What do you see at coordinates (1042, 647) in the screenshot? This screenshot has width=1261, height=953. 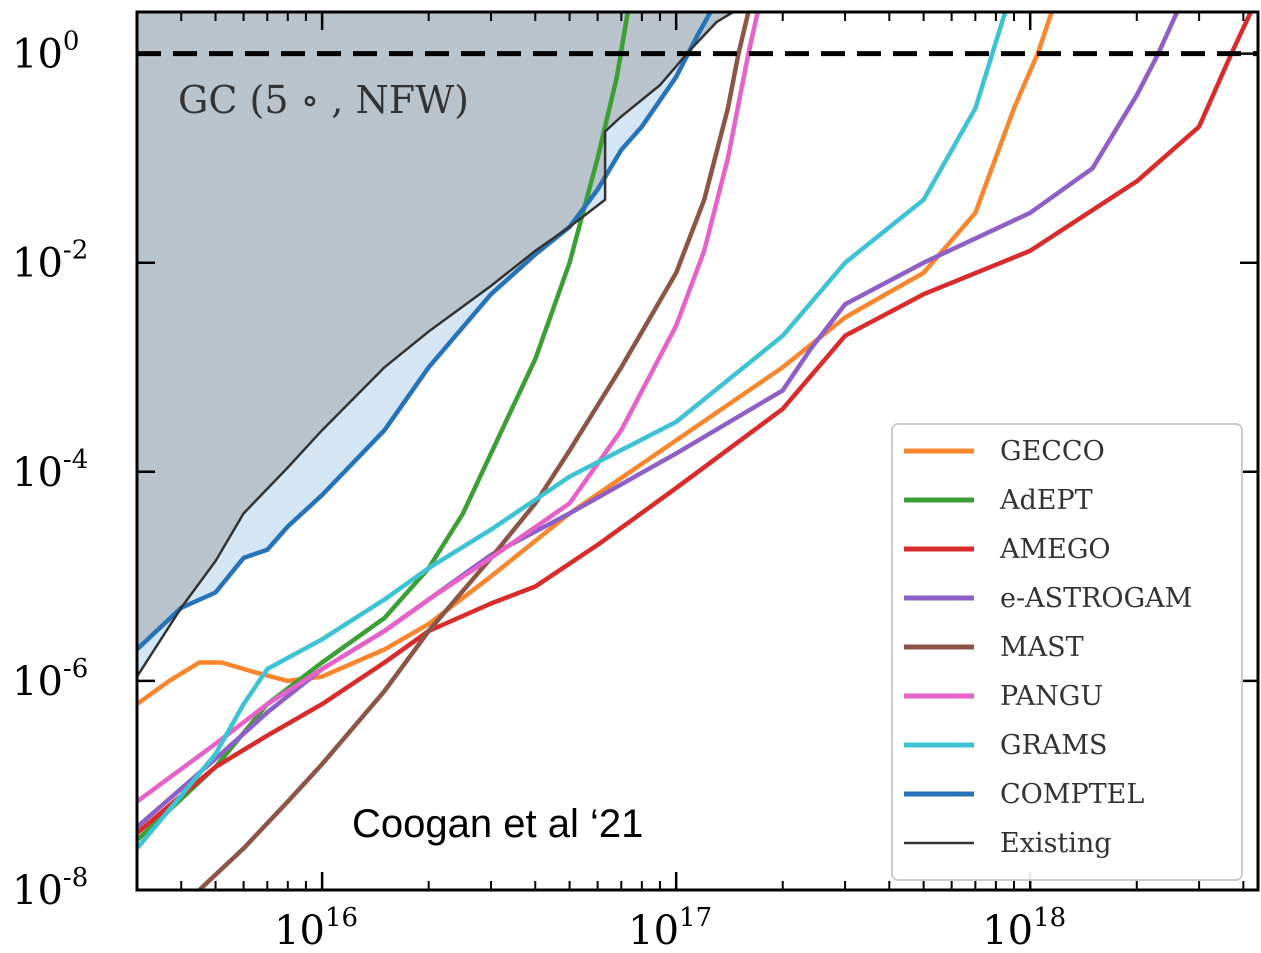 I see `legend-label-mast: MAST` at bounding box center [1042, 647].